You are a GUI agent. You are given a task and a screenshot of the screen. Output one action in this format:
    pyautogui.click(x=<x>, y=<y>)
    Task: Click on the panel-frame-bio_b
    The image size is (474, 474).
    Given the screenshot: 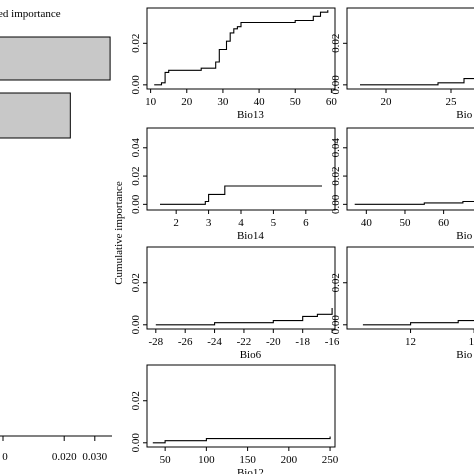 What is the action you would take?
    pyautogui.click(x=410, y=169)
    